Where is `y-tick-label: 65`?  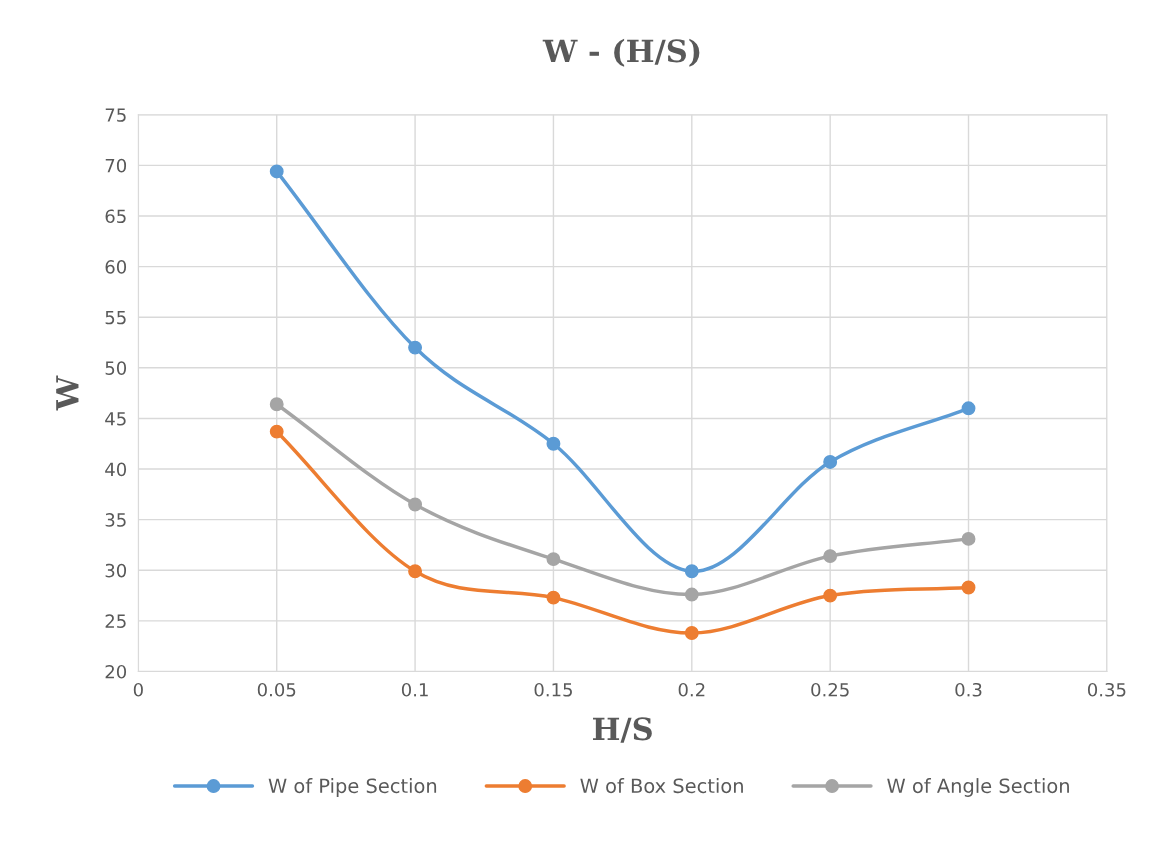
y-tick-label: 65 is located at coordinates (115, 216).